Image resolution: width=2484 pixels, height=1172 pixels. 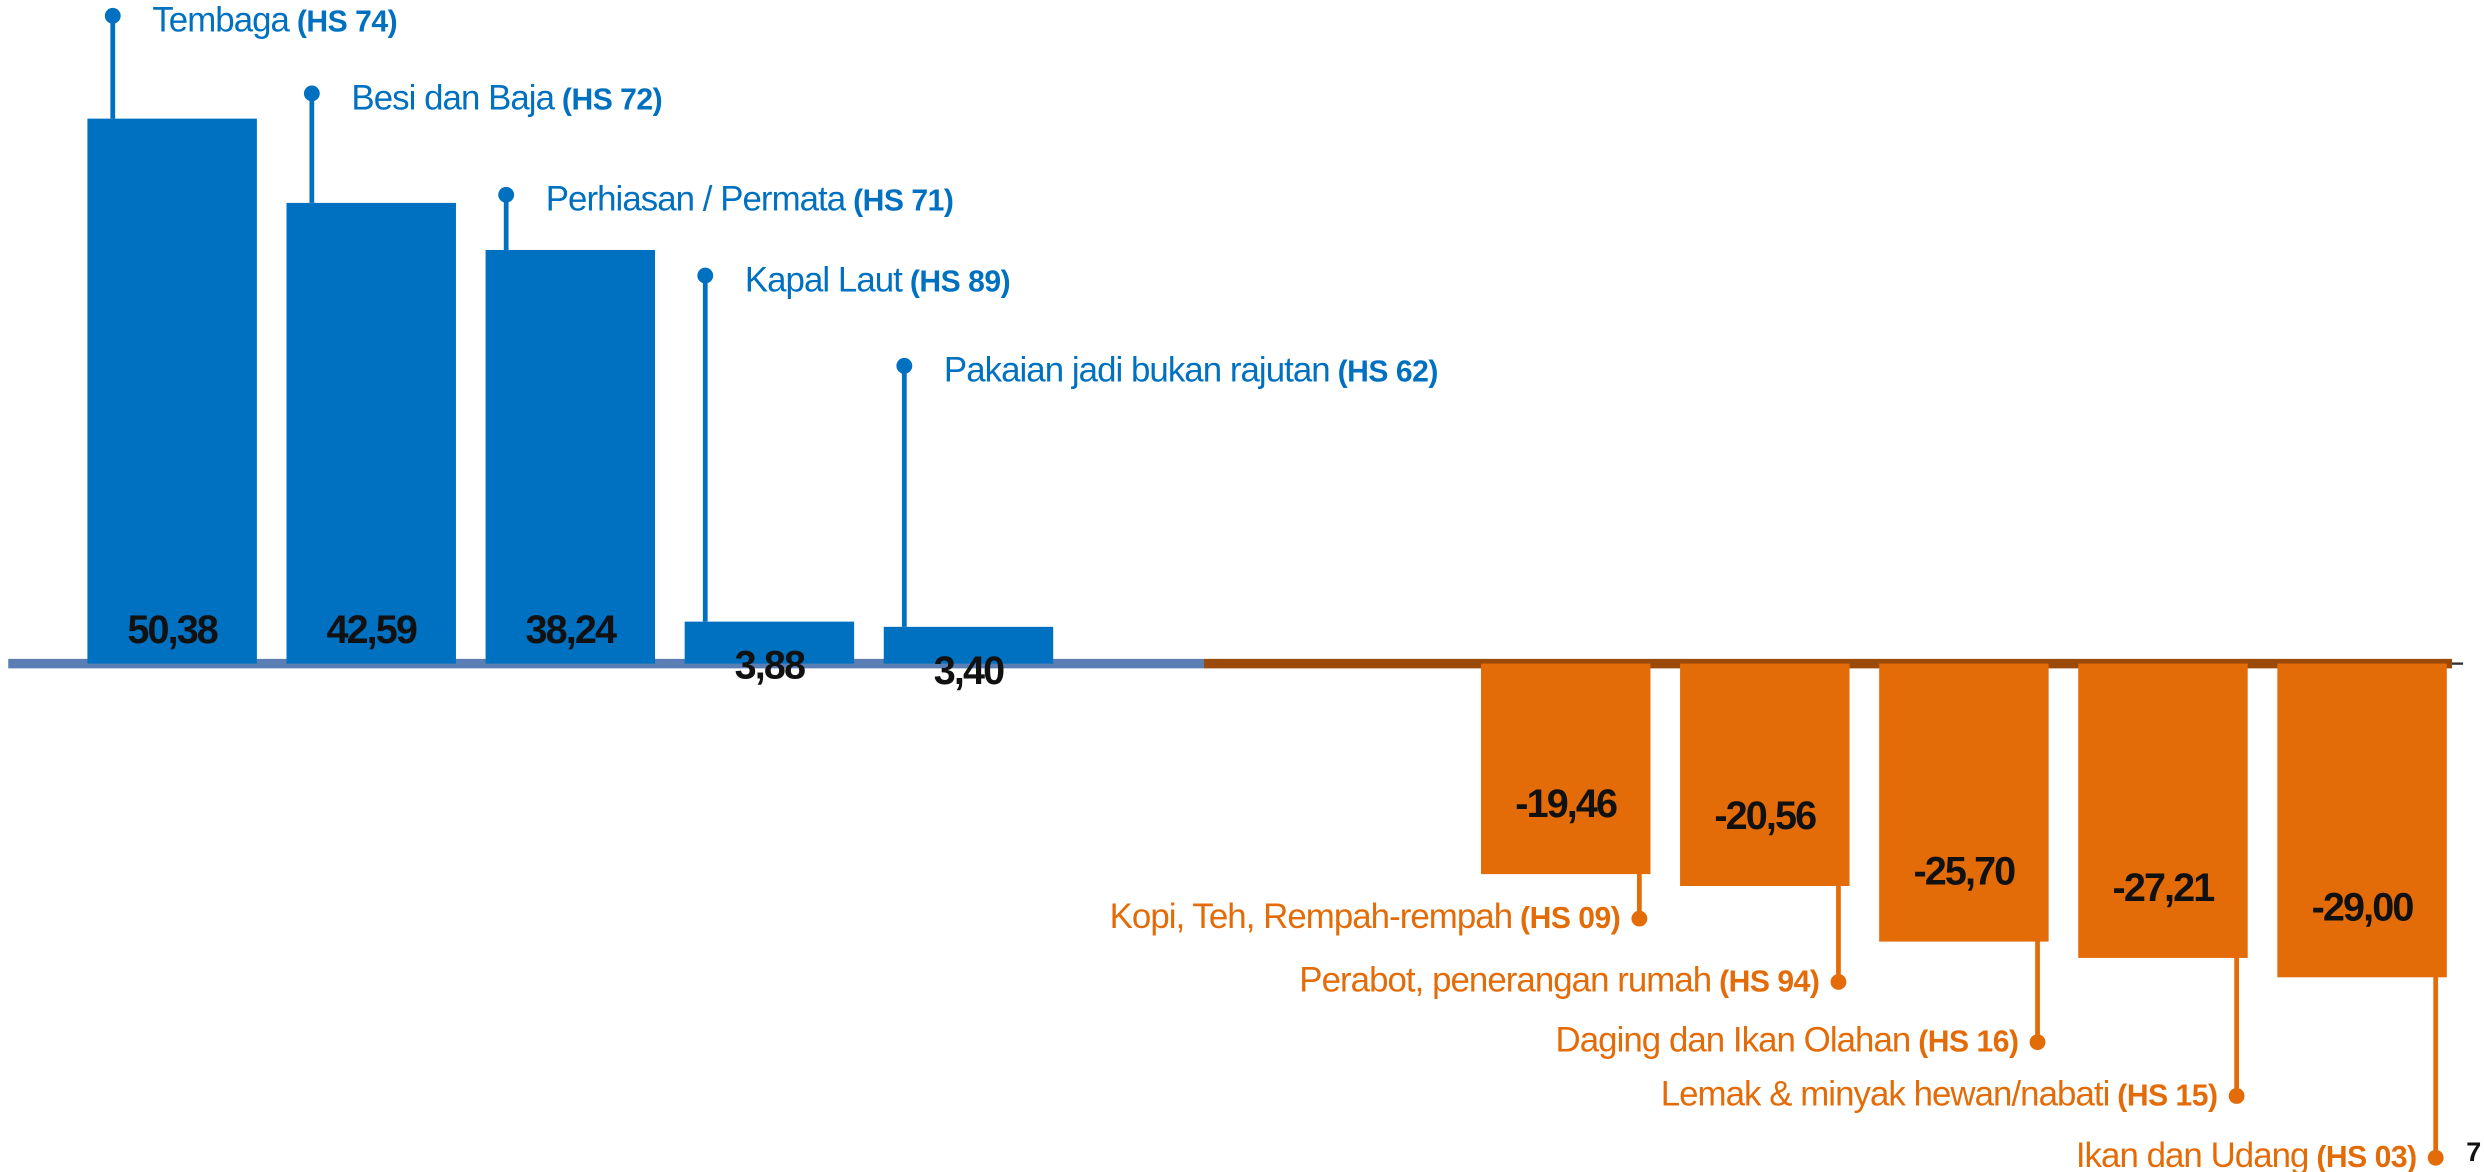 What do you see at coordinates (347, 22) in the screenshot?
I see `category-code: (HS 74)` at bounding box center [347, 22].